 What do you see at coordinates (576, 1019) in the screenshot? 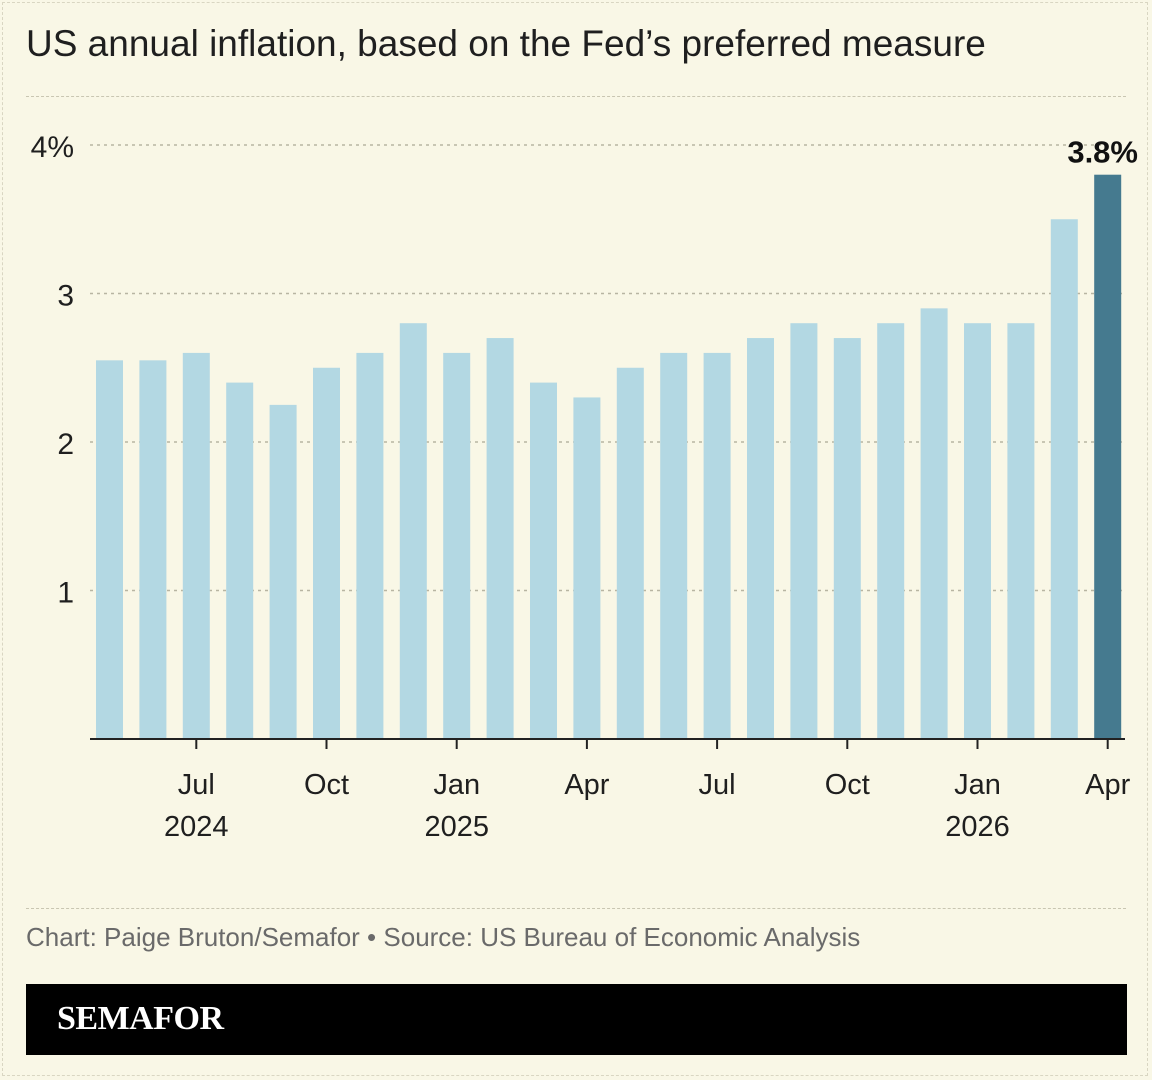
I see `brand-bar: SEMAFOR` at bounding box center [576, 1019].